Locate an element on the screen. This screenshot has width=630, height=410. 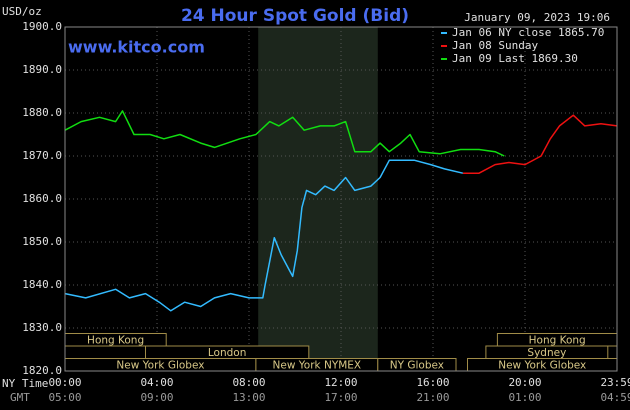
legend-label: Jan 09 Last 1869.30 is located at coordinates (515, 58).